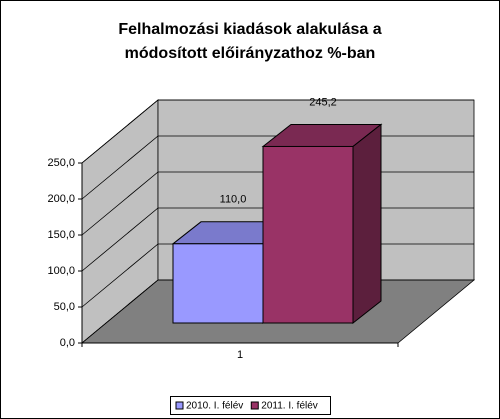  What do you see at coordinates (61, 235) in the screenshot?
I see `y-tick-label: 150,0` at bounding box center [61, 235].